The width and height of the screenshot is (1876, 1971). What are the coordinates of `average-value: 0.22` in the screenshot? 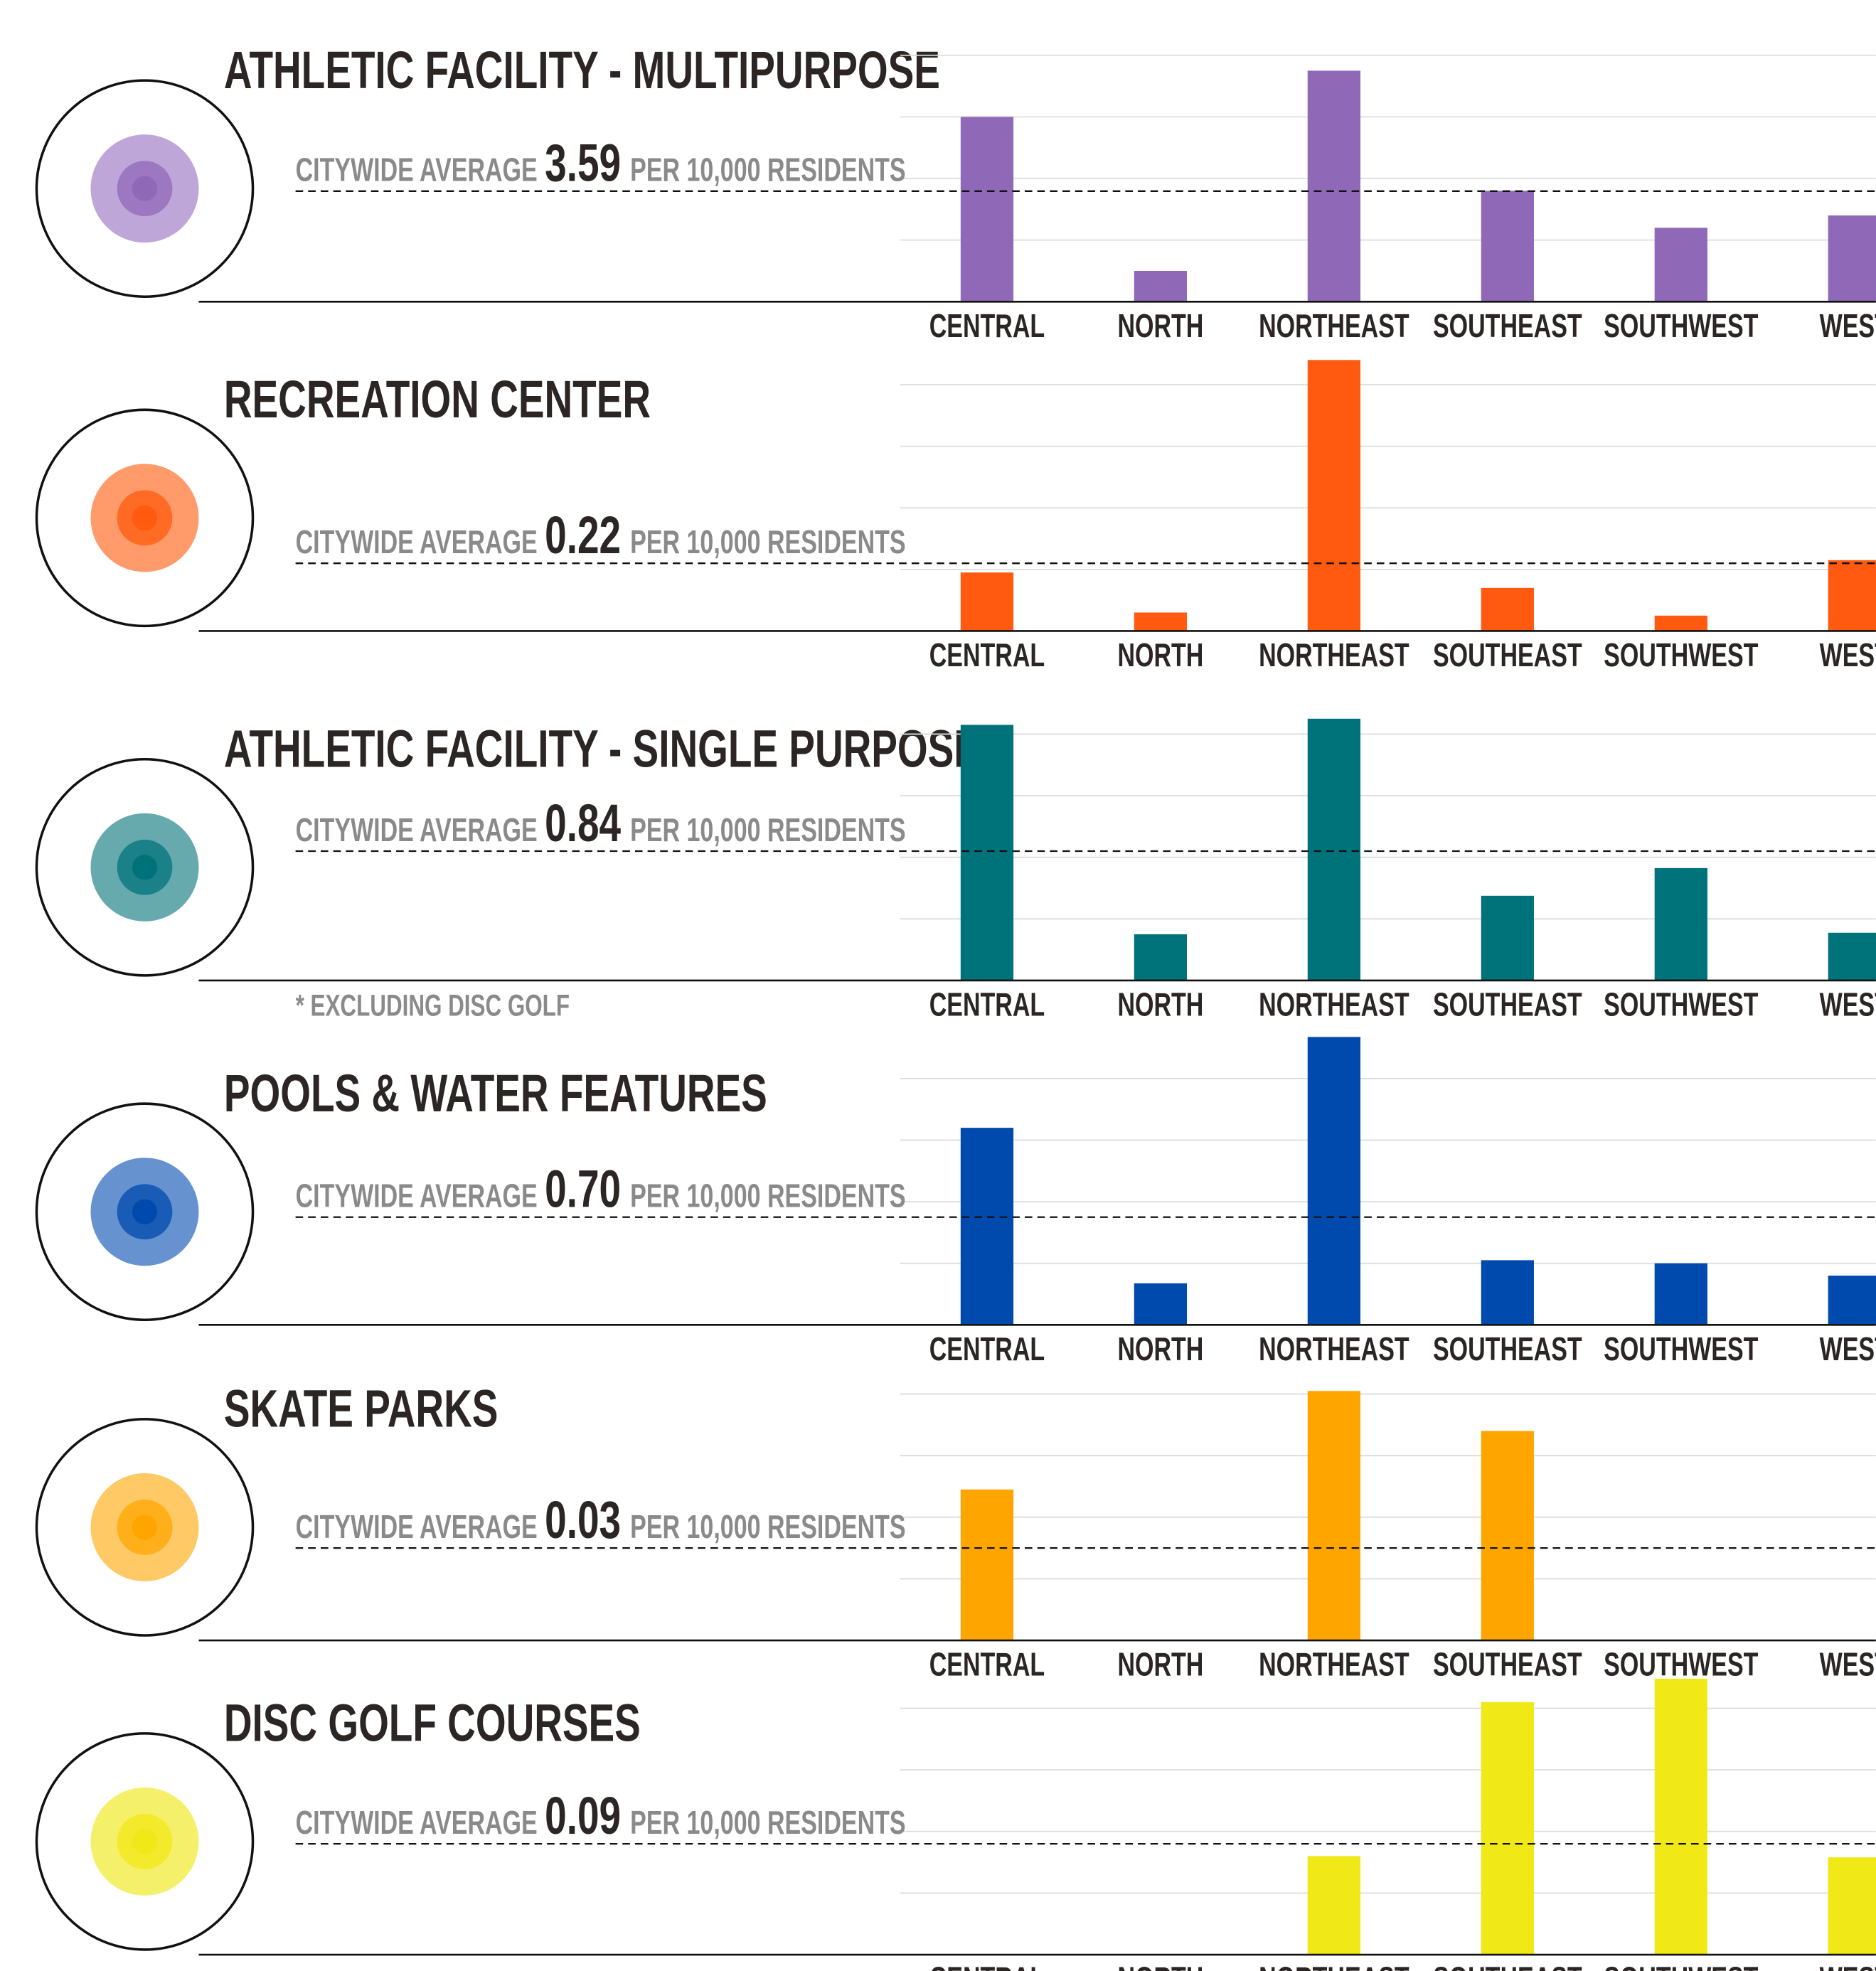 It's located at (583, 535).